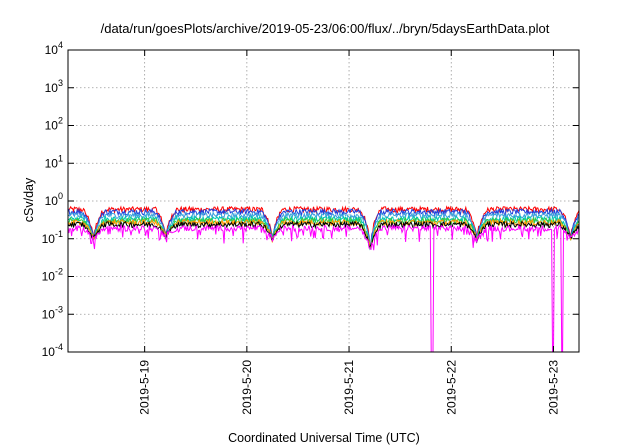 Image resolution: width=640 pixels, height=448 pixels. What do you see at coordinates (451, 387) in the screenshot?
I see `x-tick-label: 2019-5-22` at bounding box center [451, 387].